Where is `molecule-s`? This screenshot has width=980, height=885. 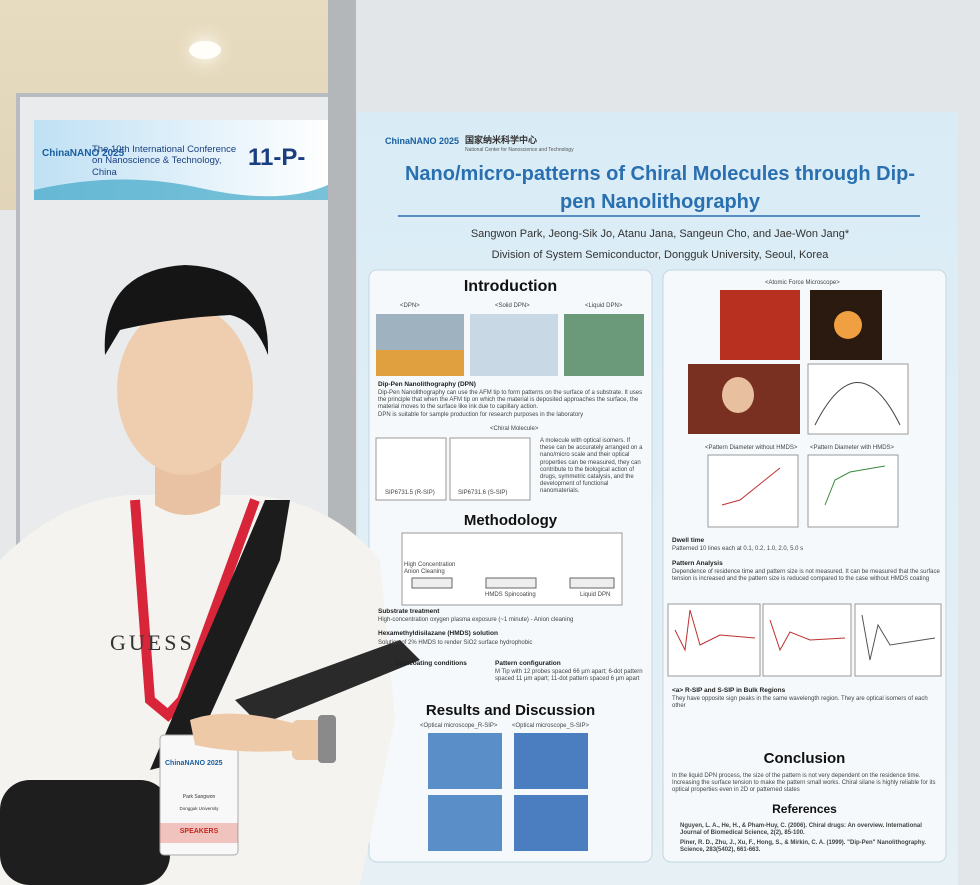
molecule-s is located at coordinates (490, 469).